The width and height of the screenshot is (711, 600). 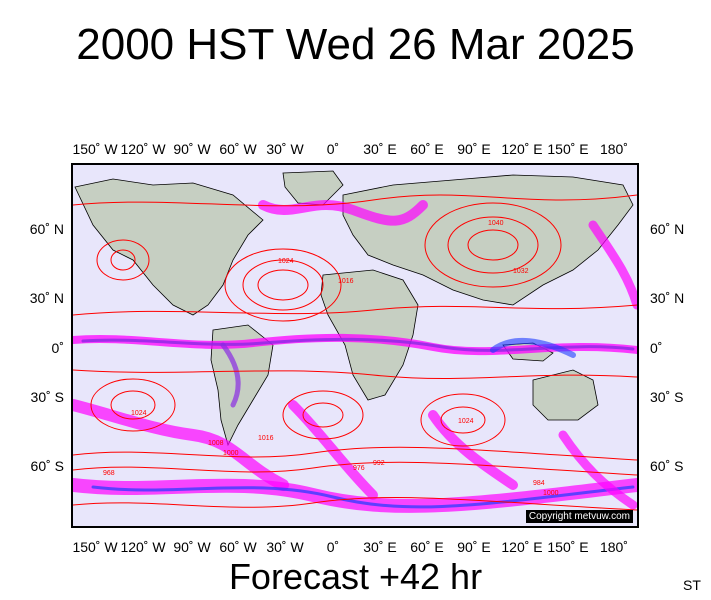 I want to click on isobar-label: 992, so click(x=379, y=463).